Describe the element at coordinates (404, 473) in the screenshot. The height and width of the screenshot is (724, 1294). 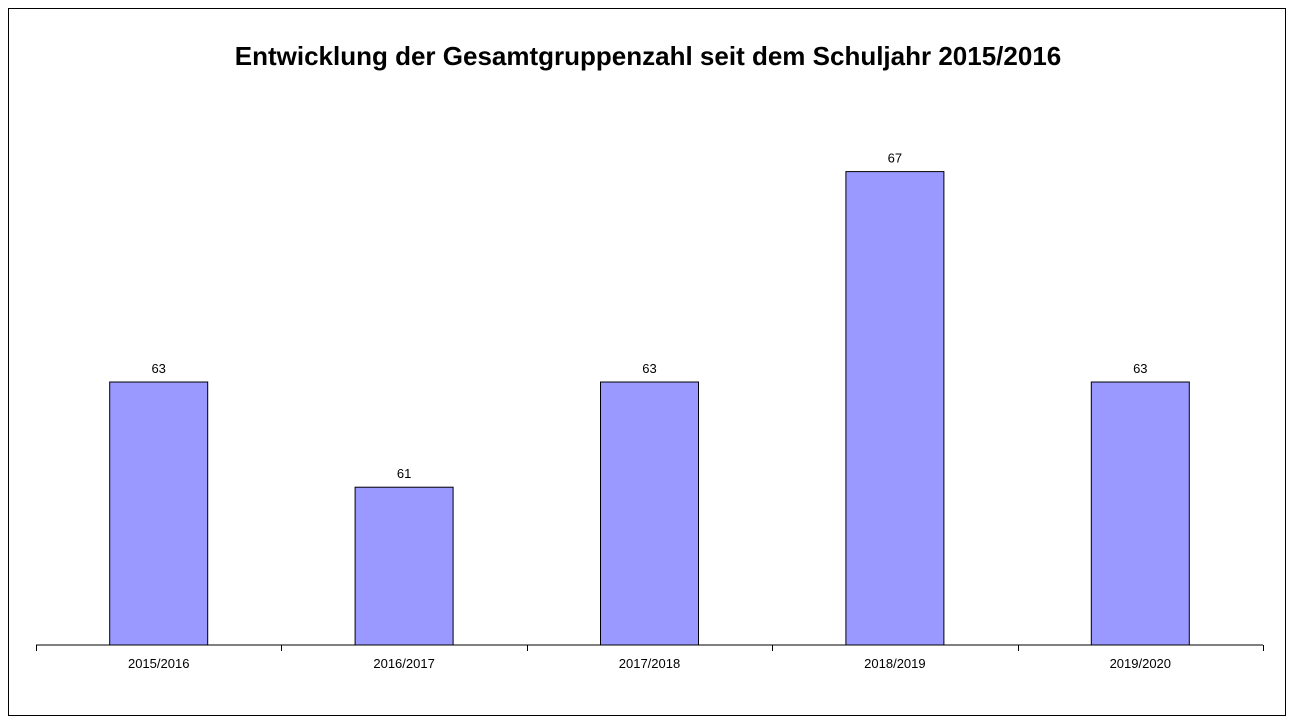
I see `data-label: 61` at that location.